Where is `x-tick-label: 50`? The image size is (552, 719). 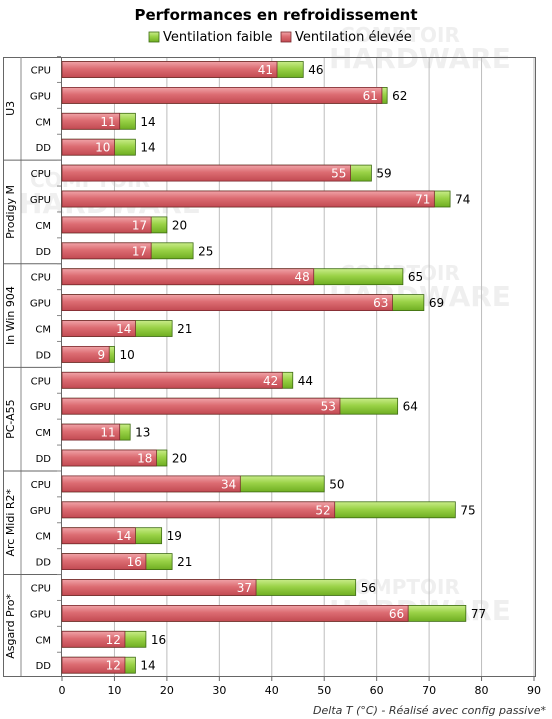 x-tick-label: 50 is located at coordinates (324, 690).